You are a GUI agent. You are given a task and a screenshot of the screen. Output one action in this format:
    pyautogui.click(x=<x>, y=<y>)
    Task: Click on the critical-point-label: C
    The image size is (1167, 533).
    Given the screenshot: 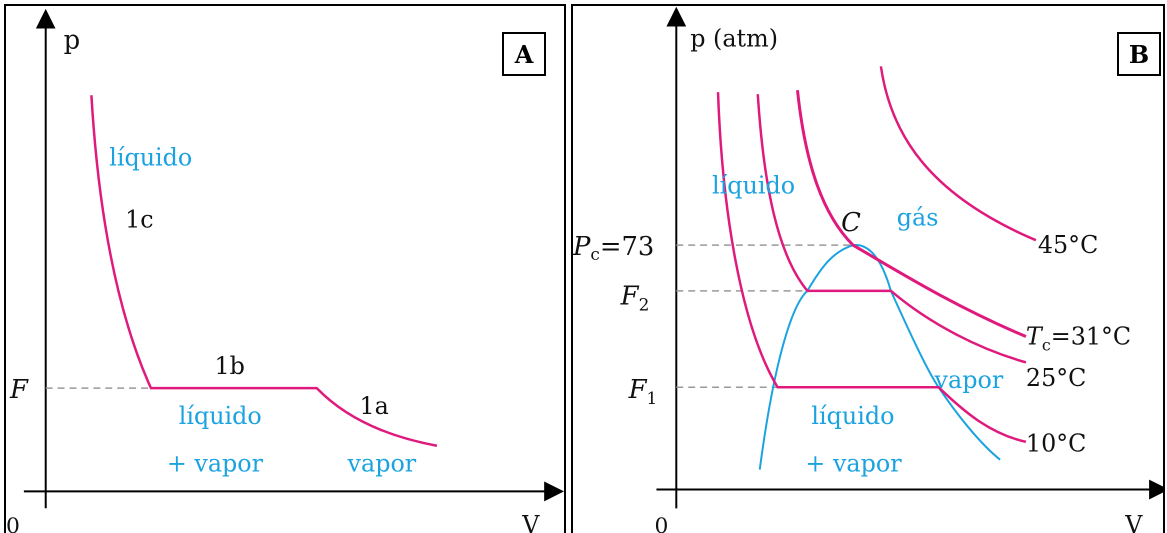 What is the action you would take?
    pyautogui.click(x=851, y=223)
    